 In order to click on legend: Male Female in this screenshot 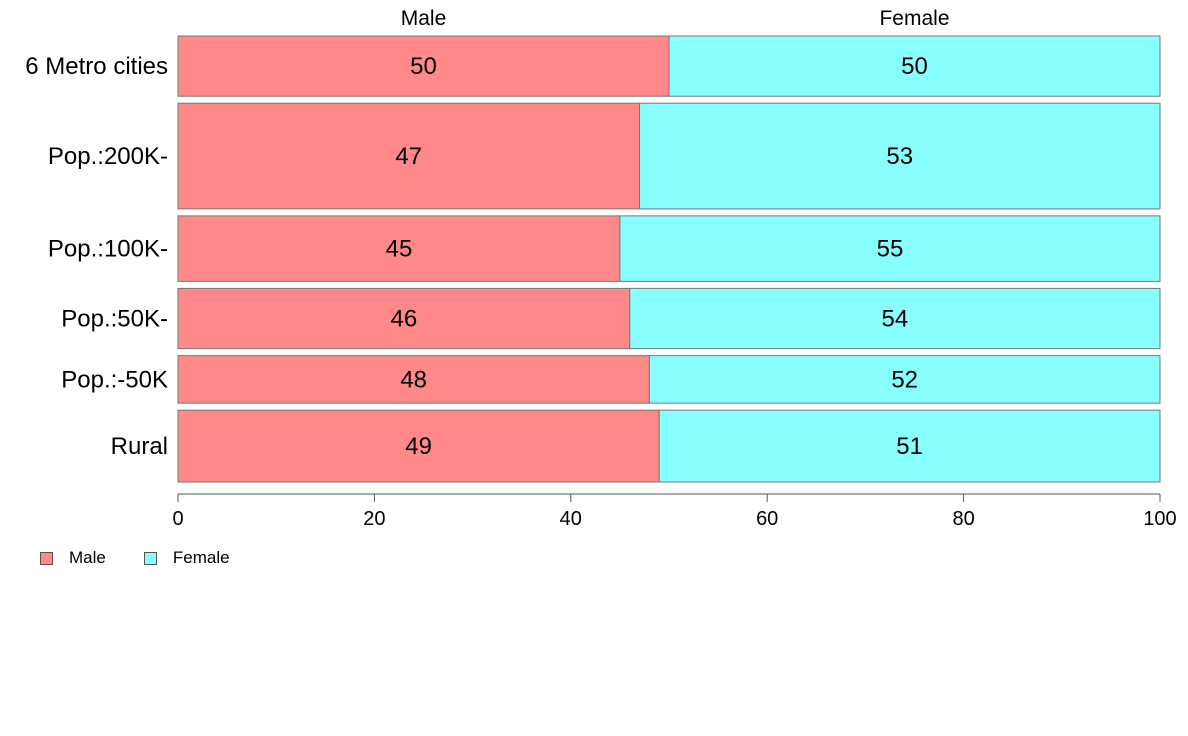, I will do `click(154, 558)`.